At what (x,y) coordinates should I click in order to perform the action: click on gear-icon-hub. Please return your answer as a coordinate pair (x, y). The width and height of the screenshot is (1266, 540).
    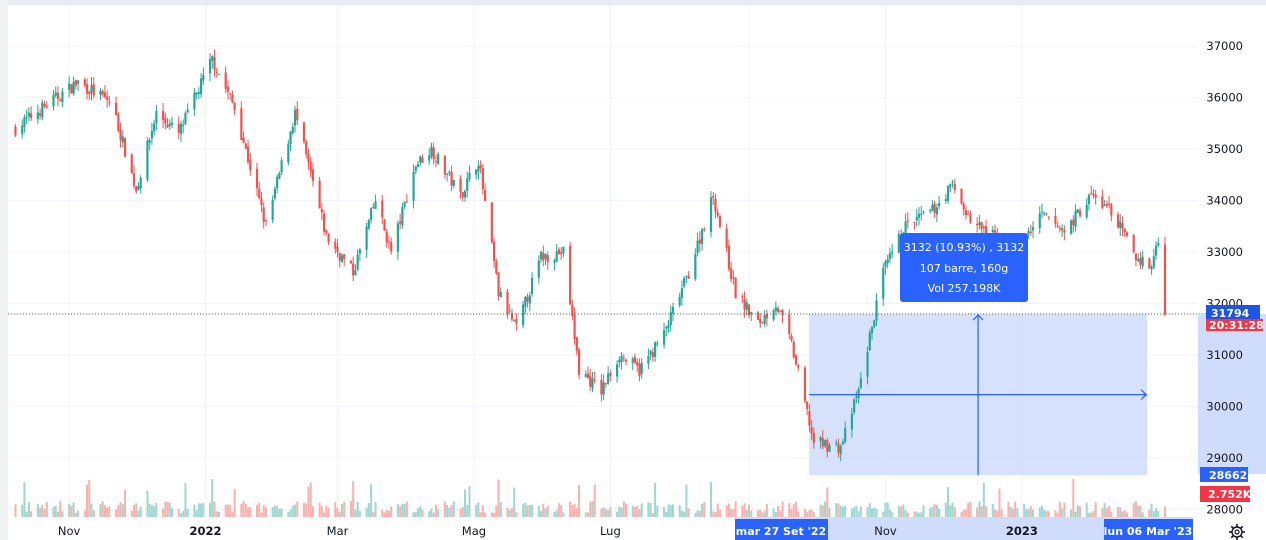
    Looking at the image, I should click on (1237, 532).